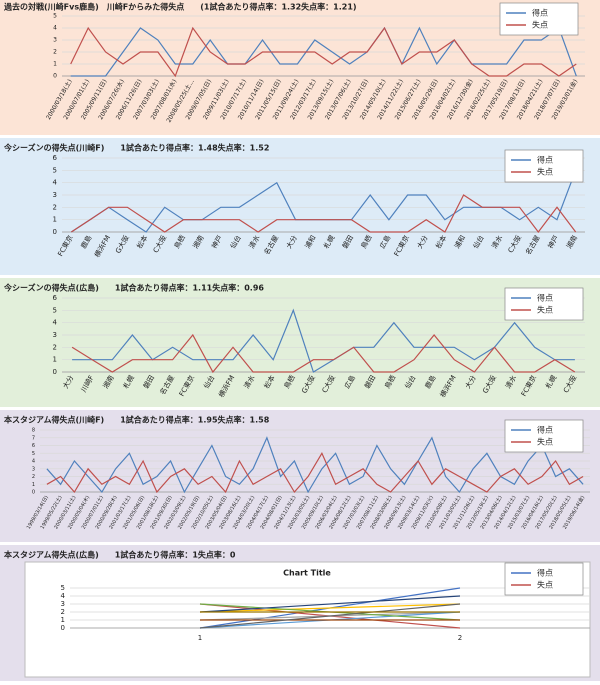 Image resolution: width=600 pixels, height=685 pixels. What do you see at coordinates (200, 638) in the screenshot?
I see `x-tick-label: 1` at bounding box center [200, 638].